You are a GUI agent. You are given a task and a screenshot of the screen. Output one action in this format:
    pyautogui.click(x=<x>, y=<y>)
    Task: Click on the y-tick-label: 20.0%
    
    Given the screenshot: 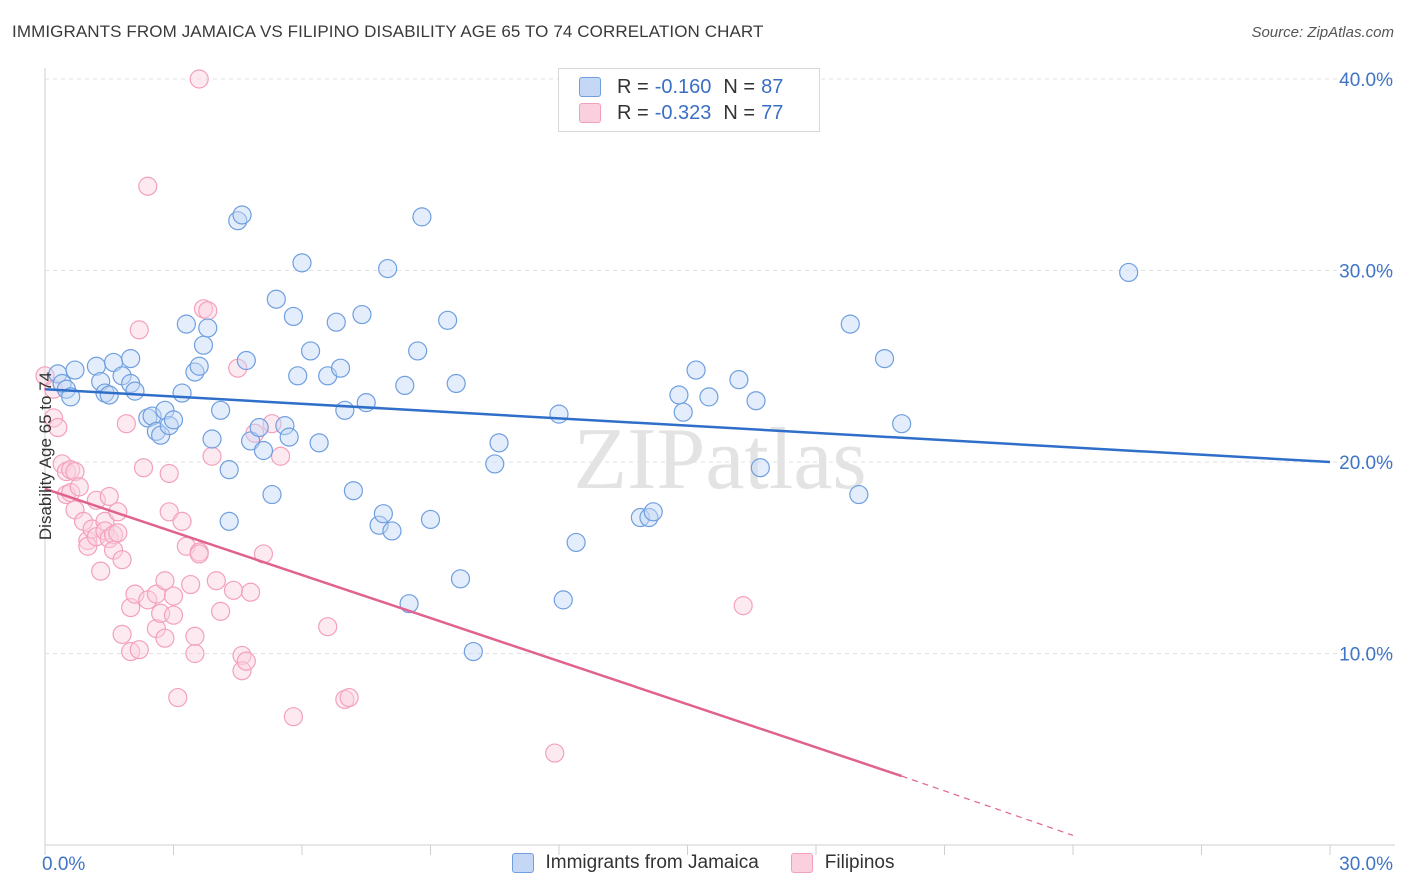 What is the action you would take?
    pyautogui.click(x=1366, y=463)
    